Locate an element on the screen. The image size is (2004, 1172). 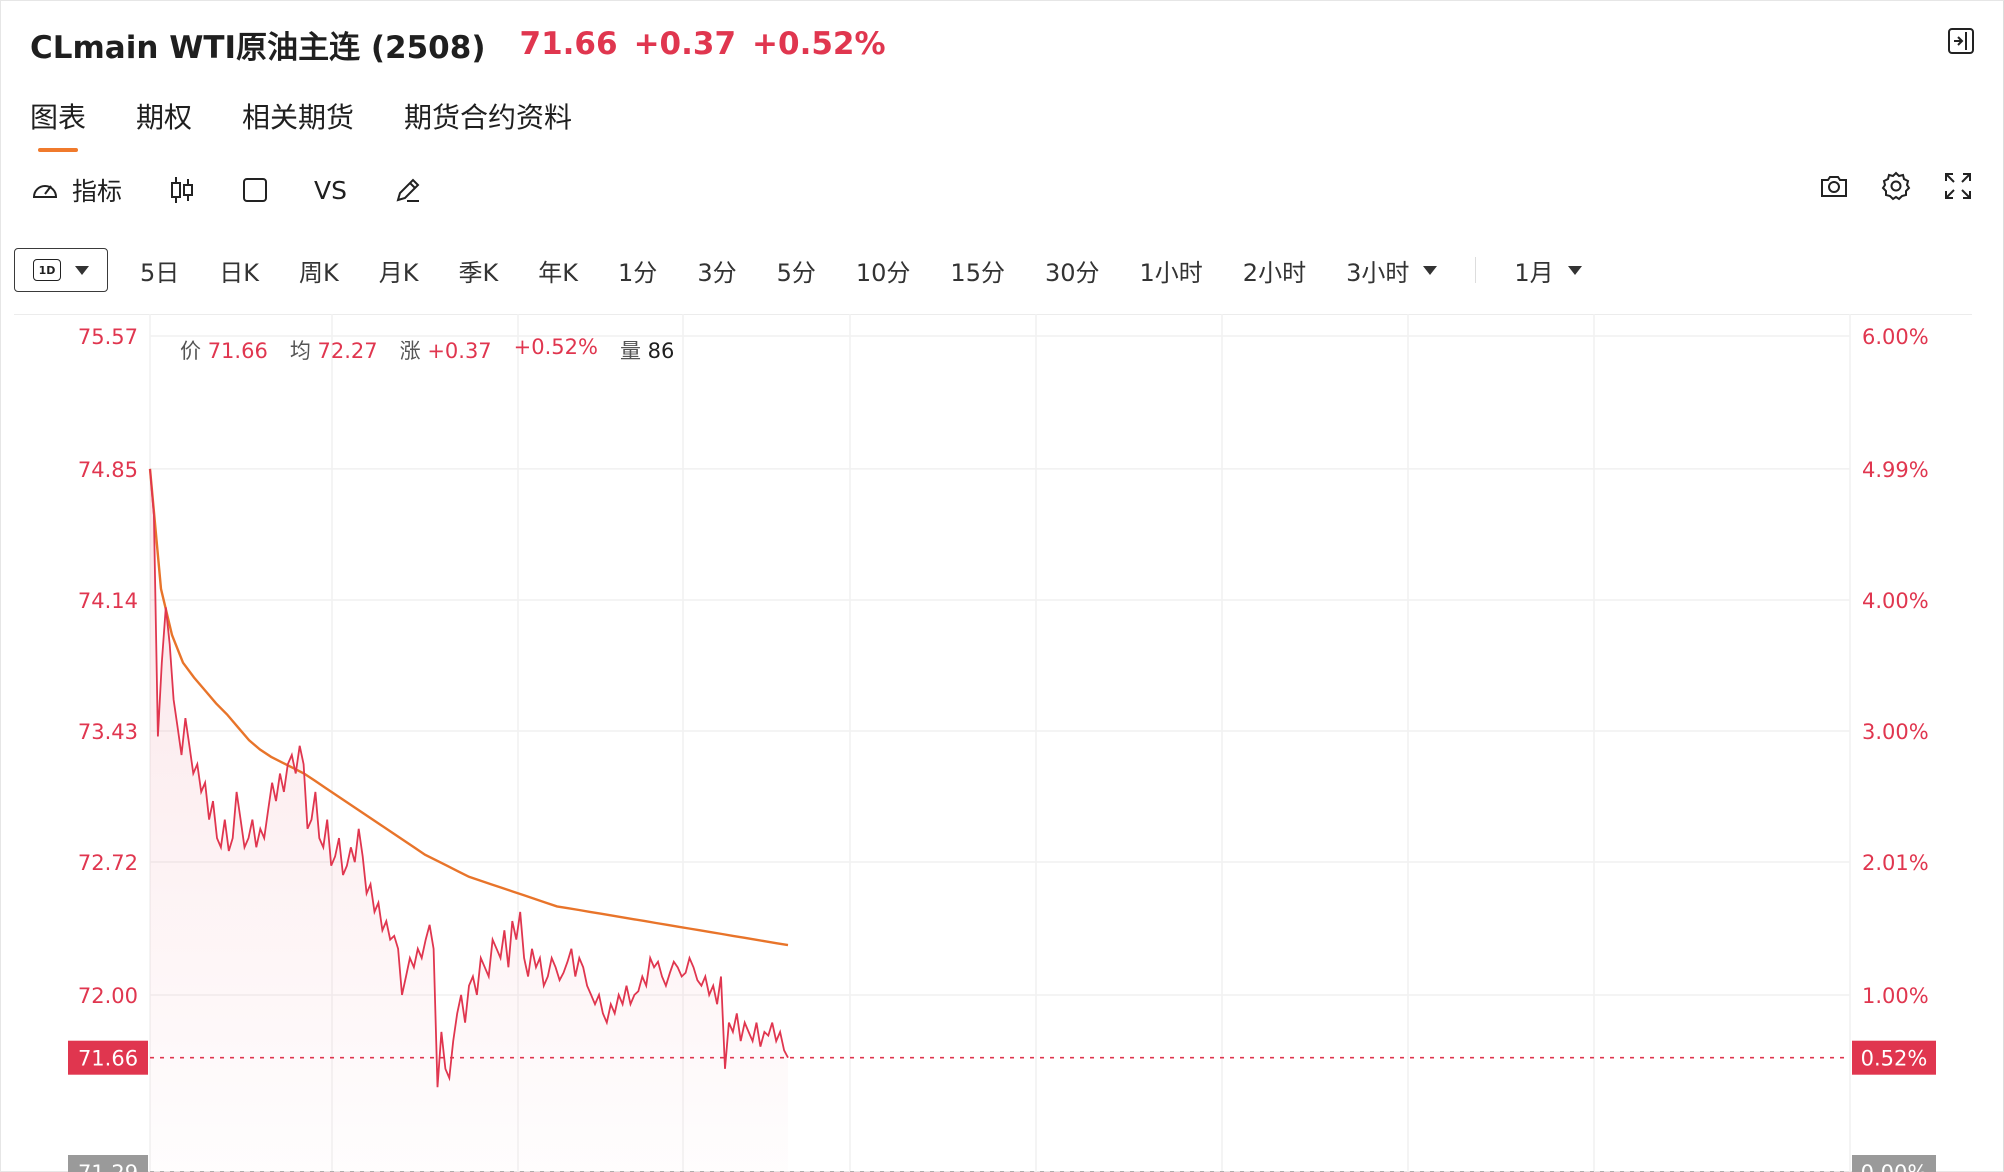
tab-chart: 图表 is located at coordinates (58, 124).